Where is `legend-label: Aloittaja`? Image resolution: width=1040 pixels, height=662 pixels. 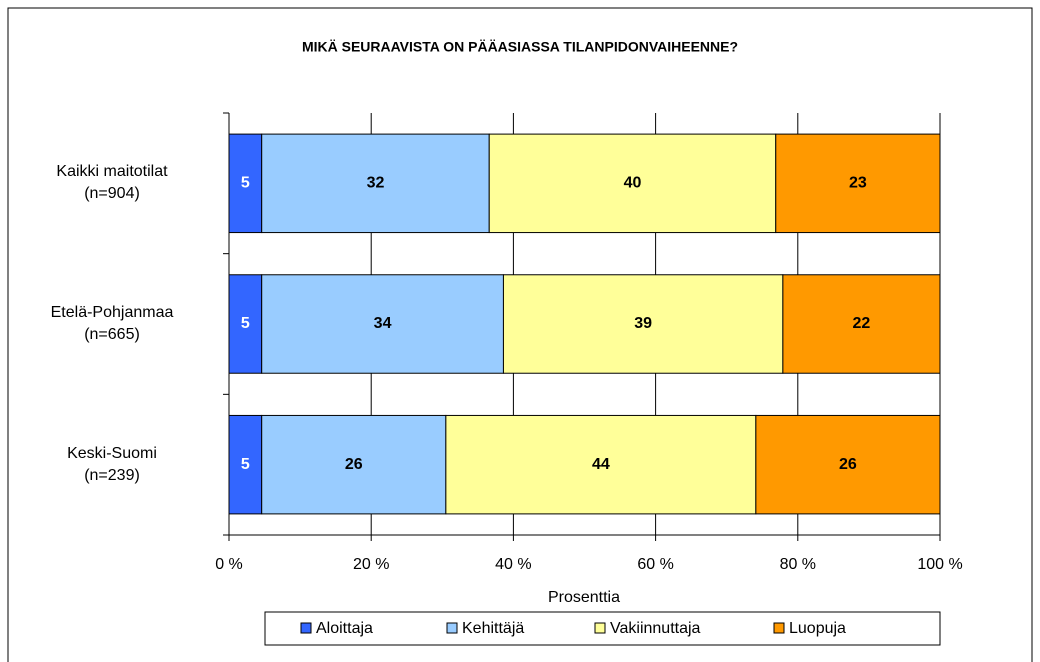
legend-label: Aloittaja is located at coordinates (344, 628).